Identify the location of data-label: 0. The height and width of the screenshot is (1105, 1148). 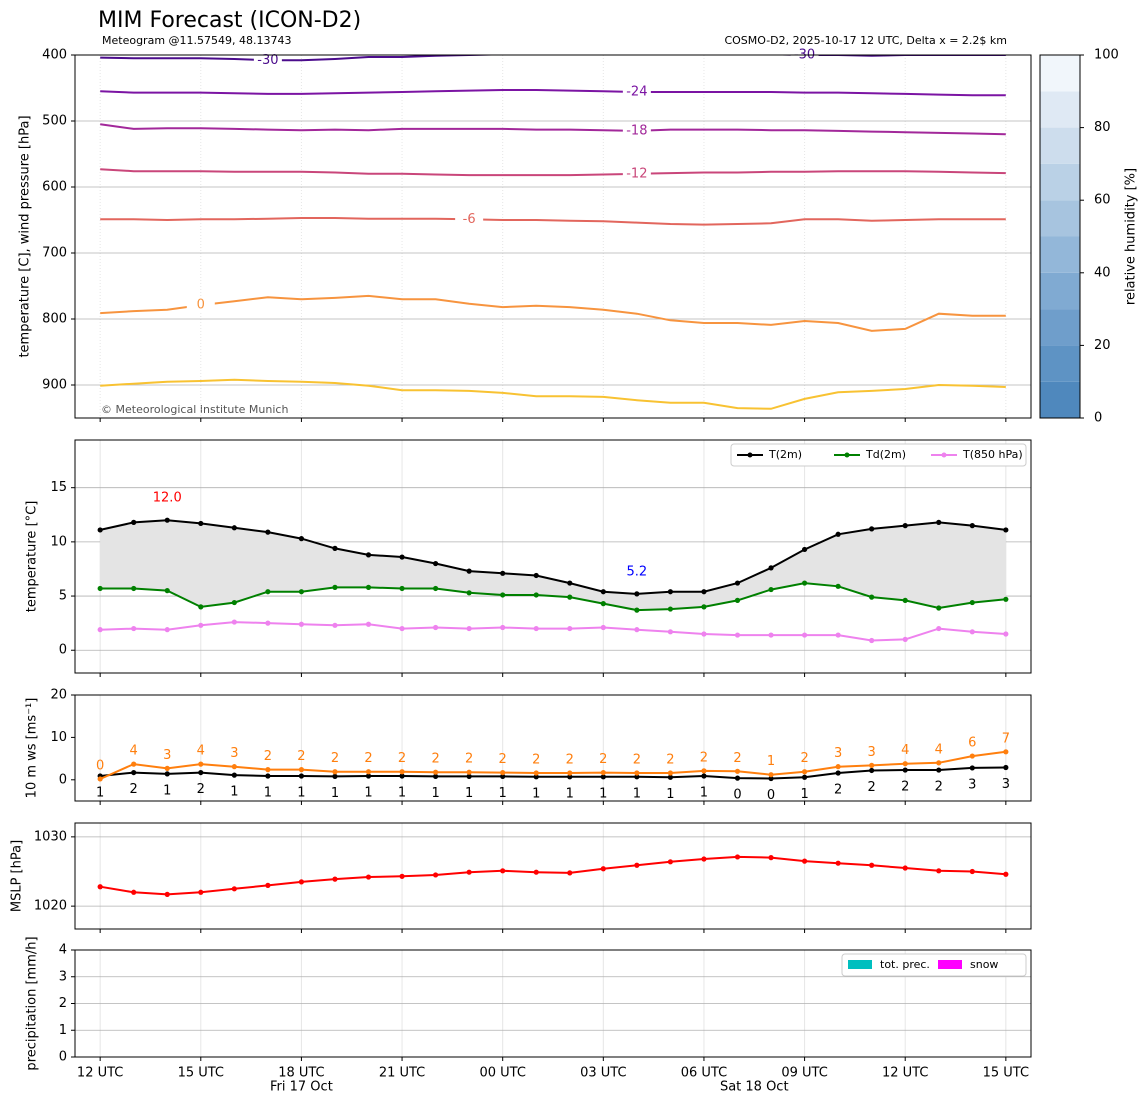
(100, 765).